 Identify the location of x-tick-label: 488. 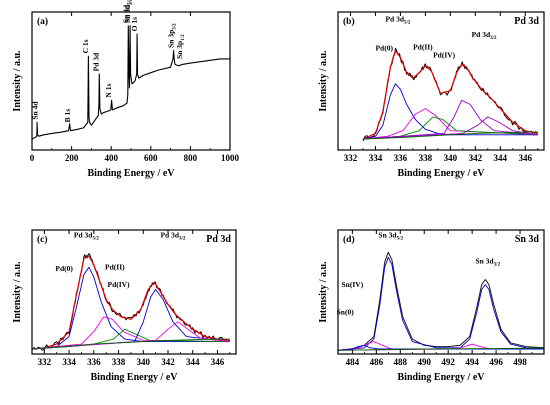
(401, 362).